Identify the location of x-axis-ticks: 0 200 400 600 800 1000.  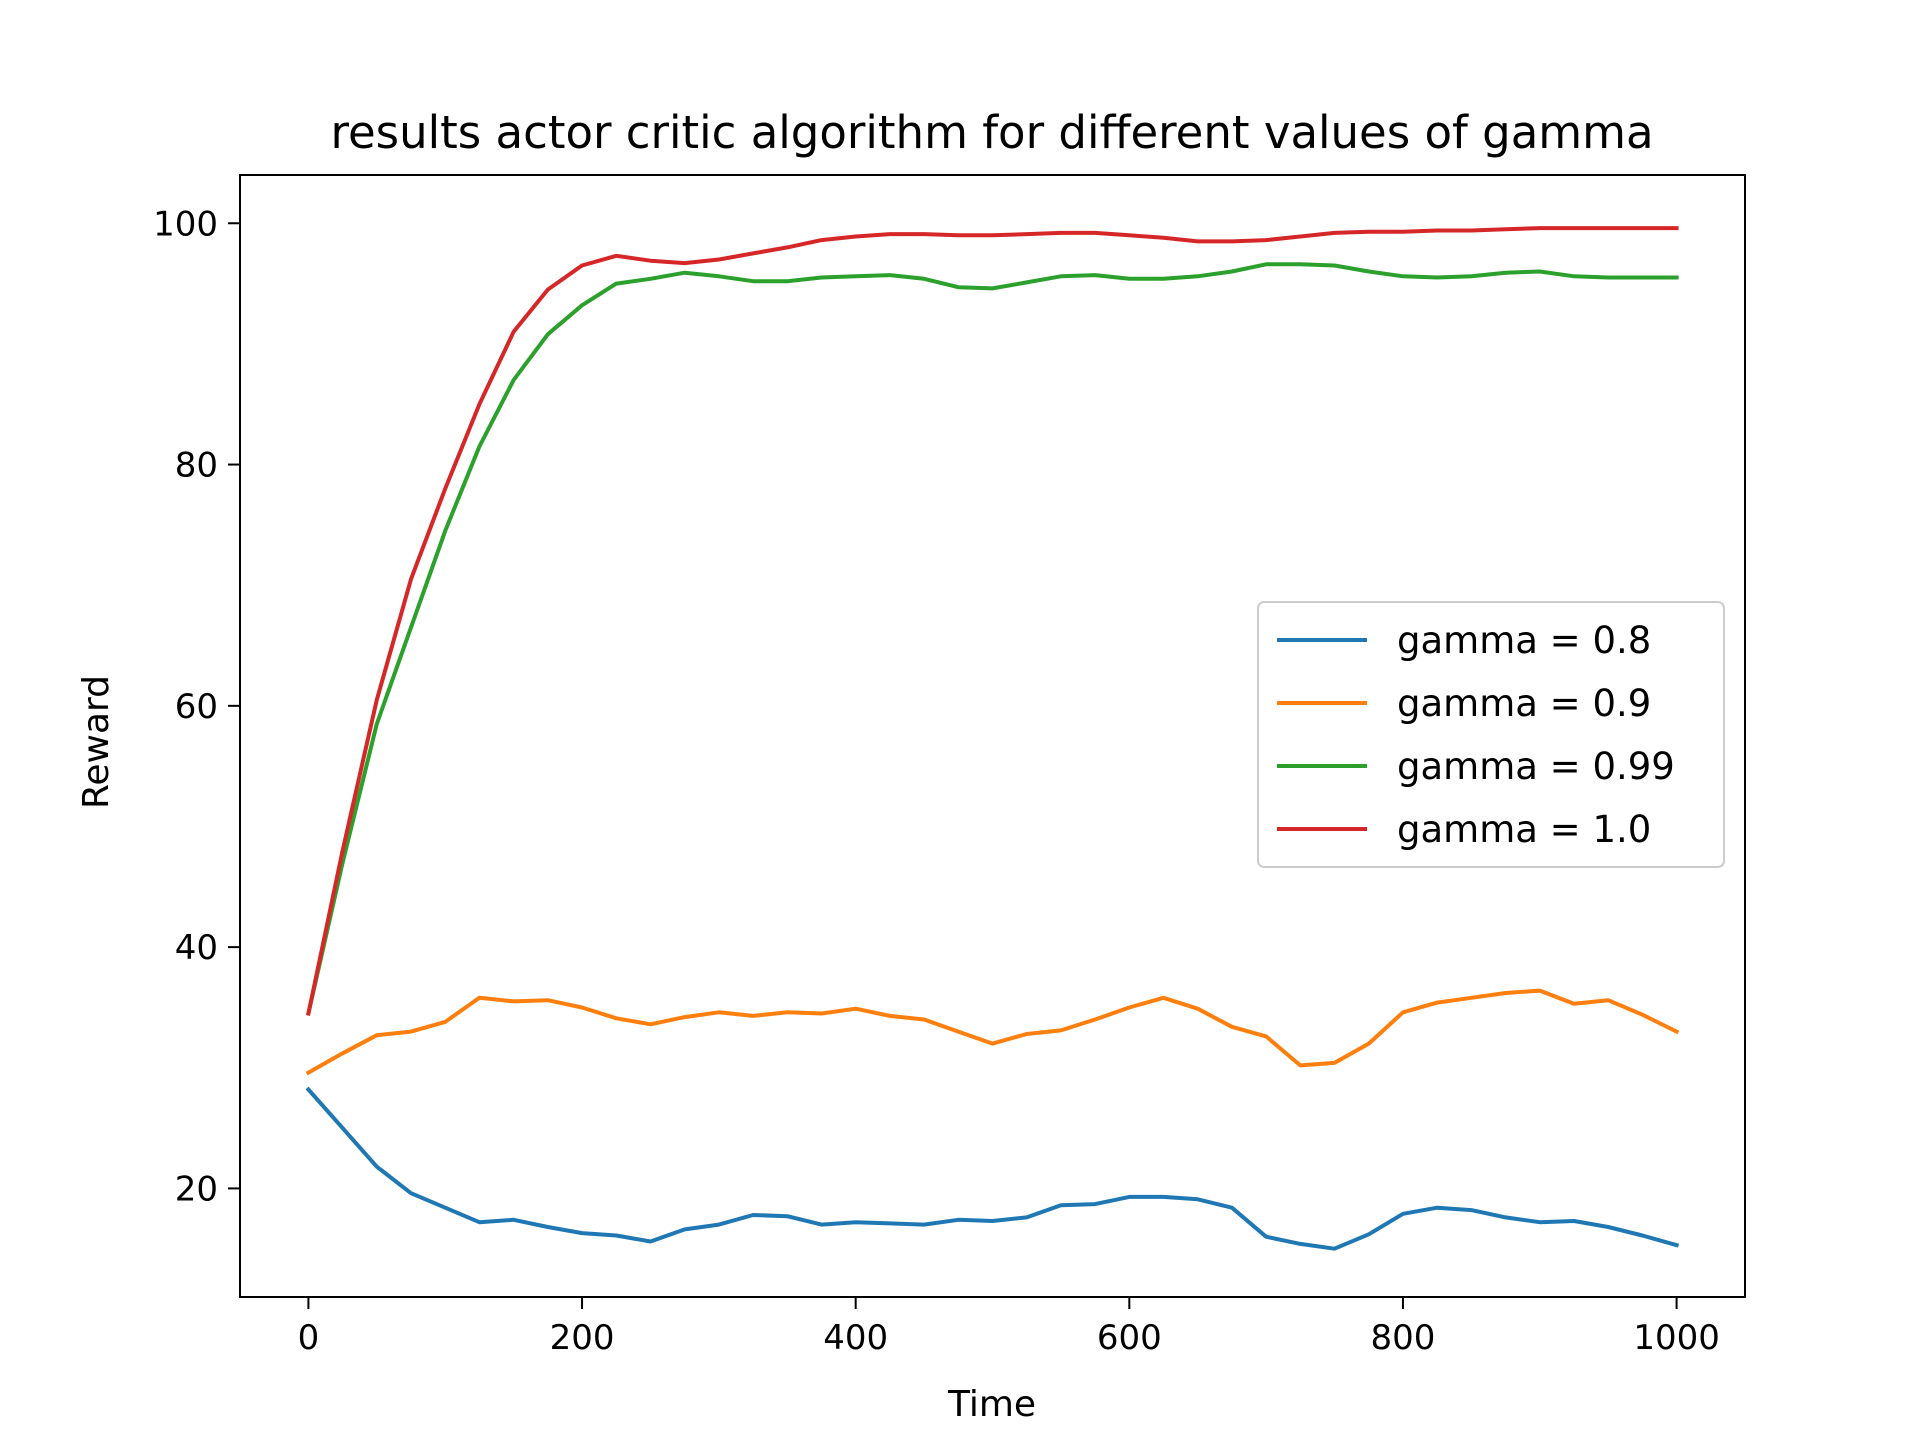
(1009, 1327).